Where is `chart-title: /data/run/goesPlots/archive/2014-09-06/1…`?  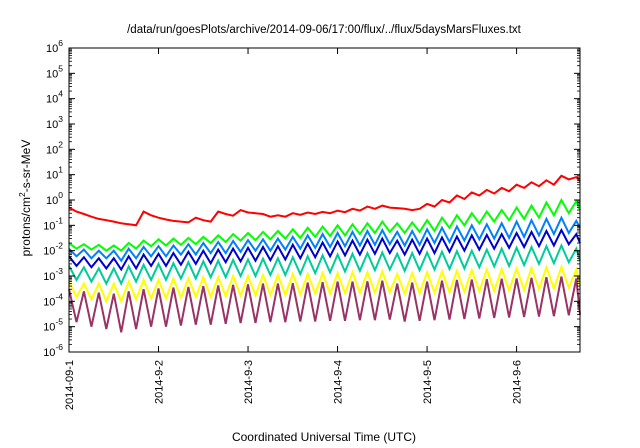
chart-title: /data/run/goesPlots/archive/2014-09-06/1… is located at coordinates (324, 30).